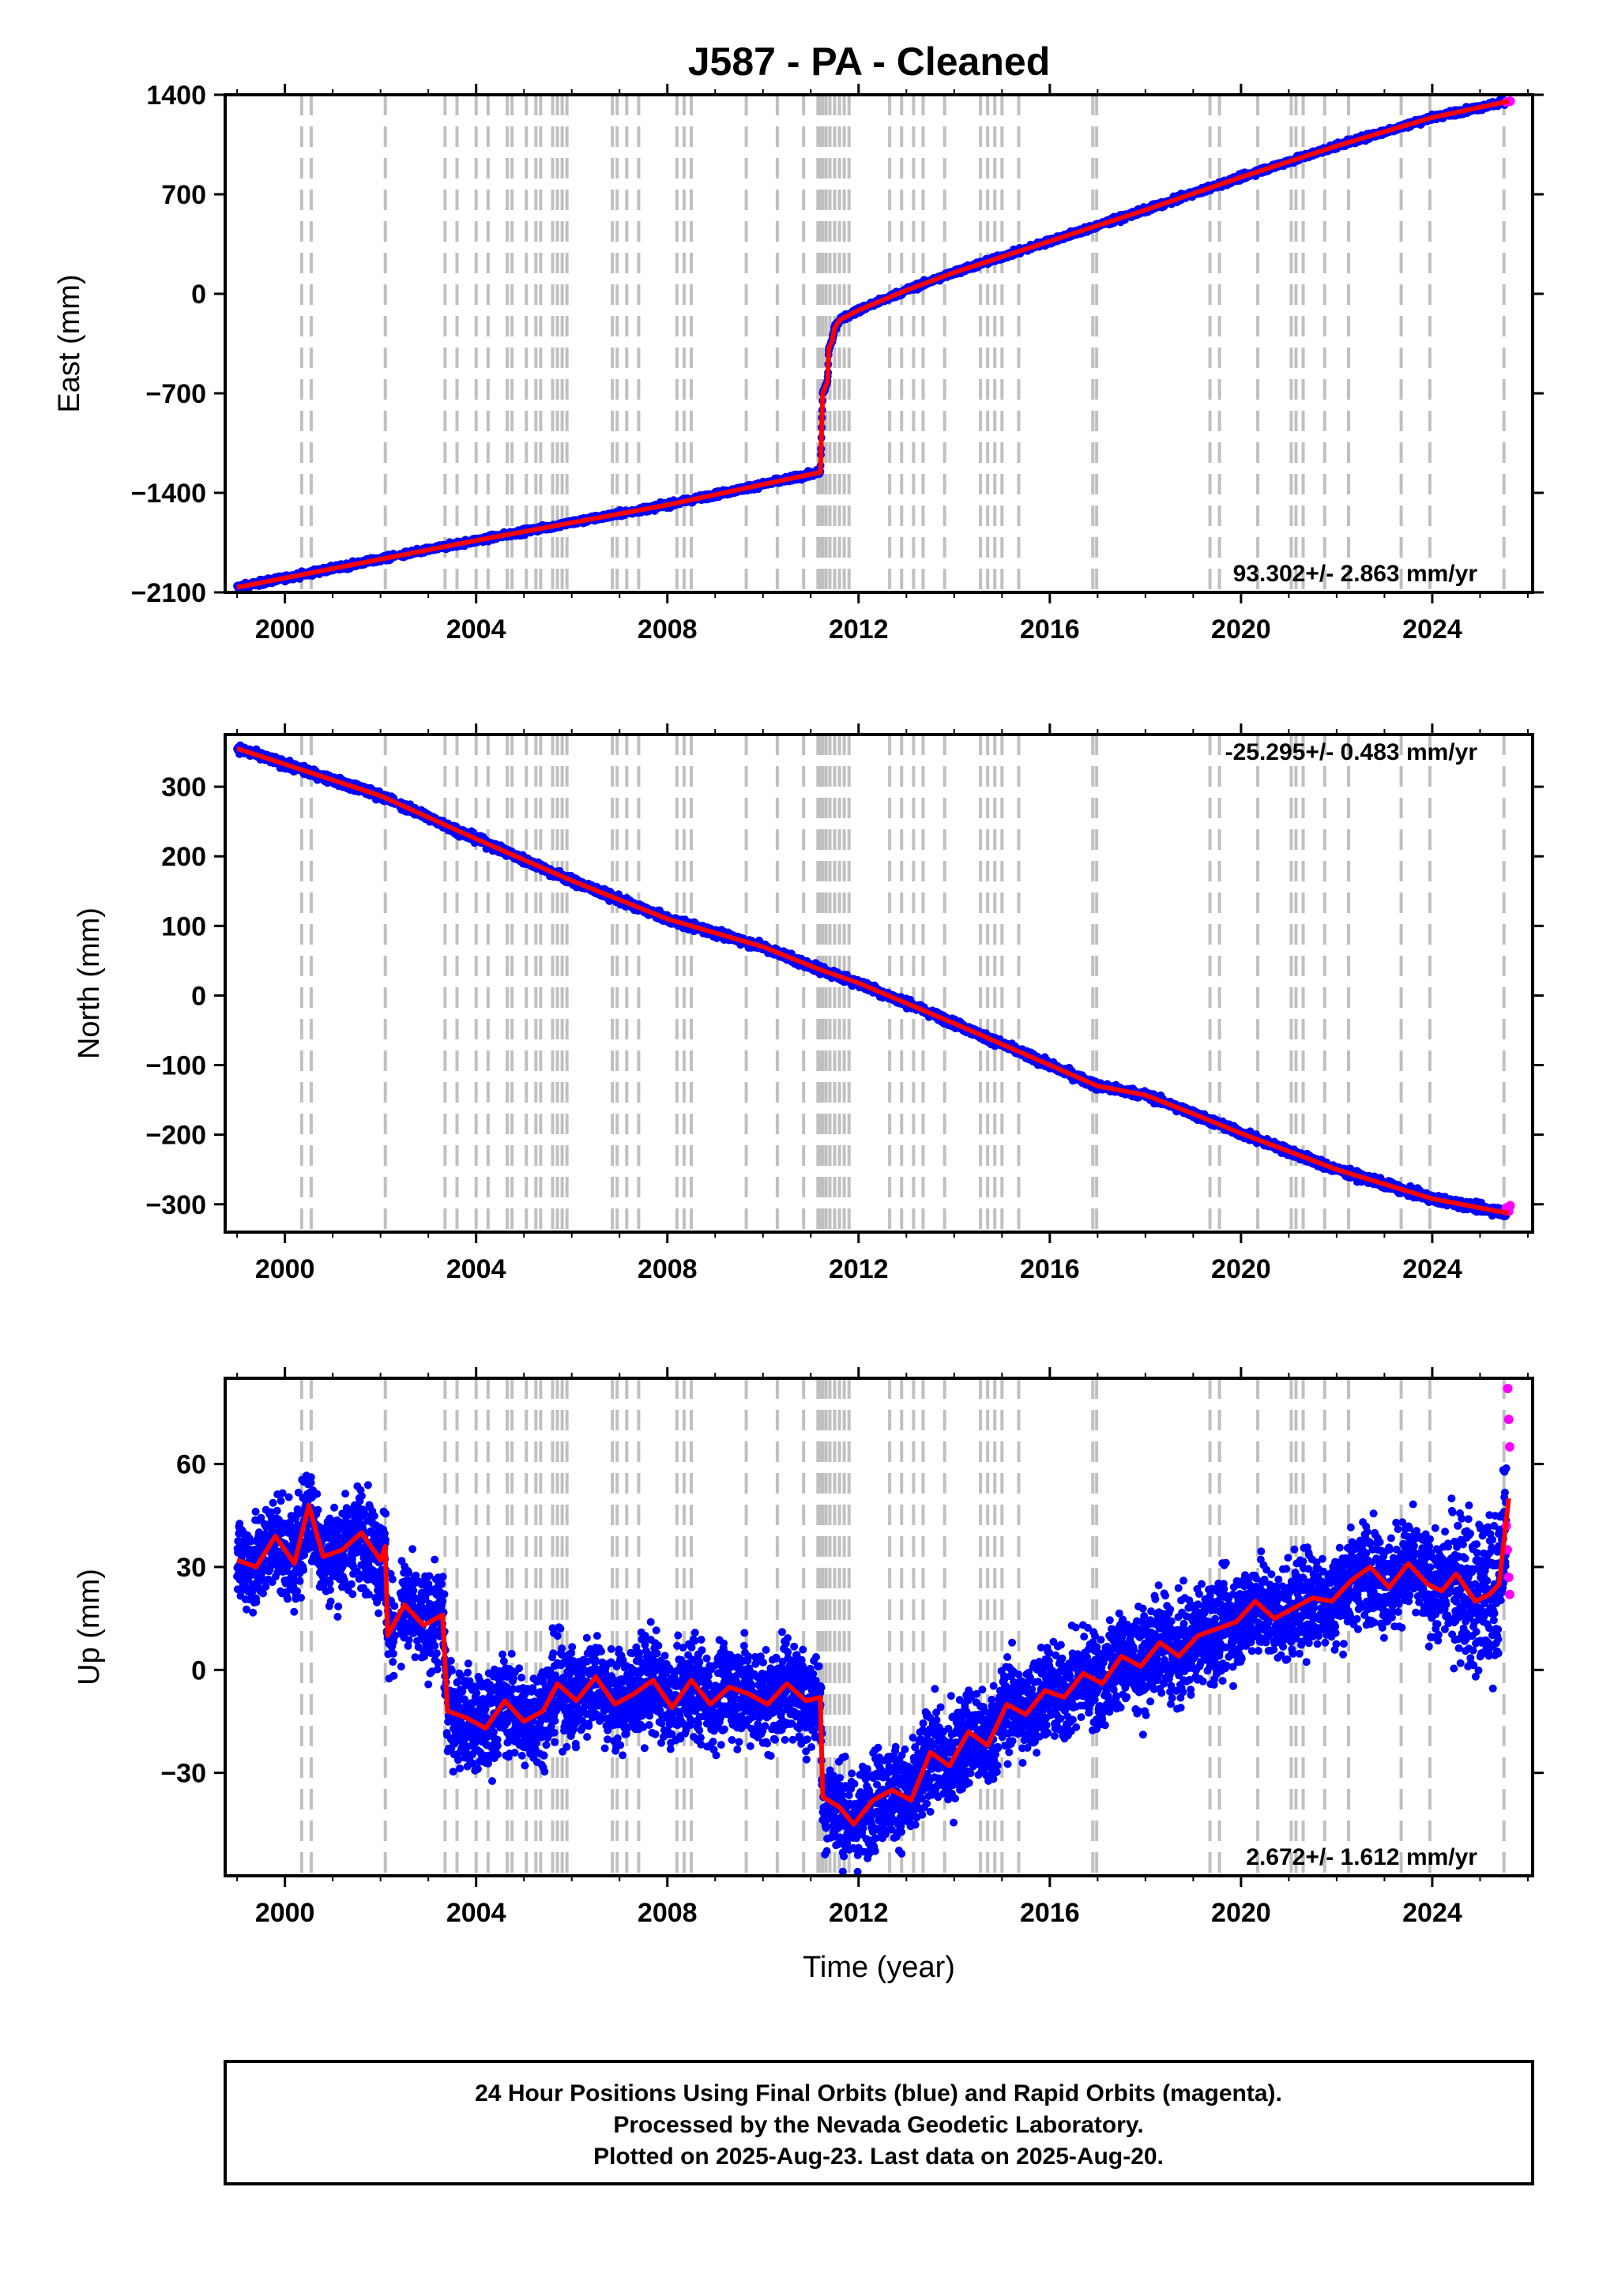 The height and width of the screenshot is (2296, 1599). I want to click on y-tick-label: 700, so click(184, 195).